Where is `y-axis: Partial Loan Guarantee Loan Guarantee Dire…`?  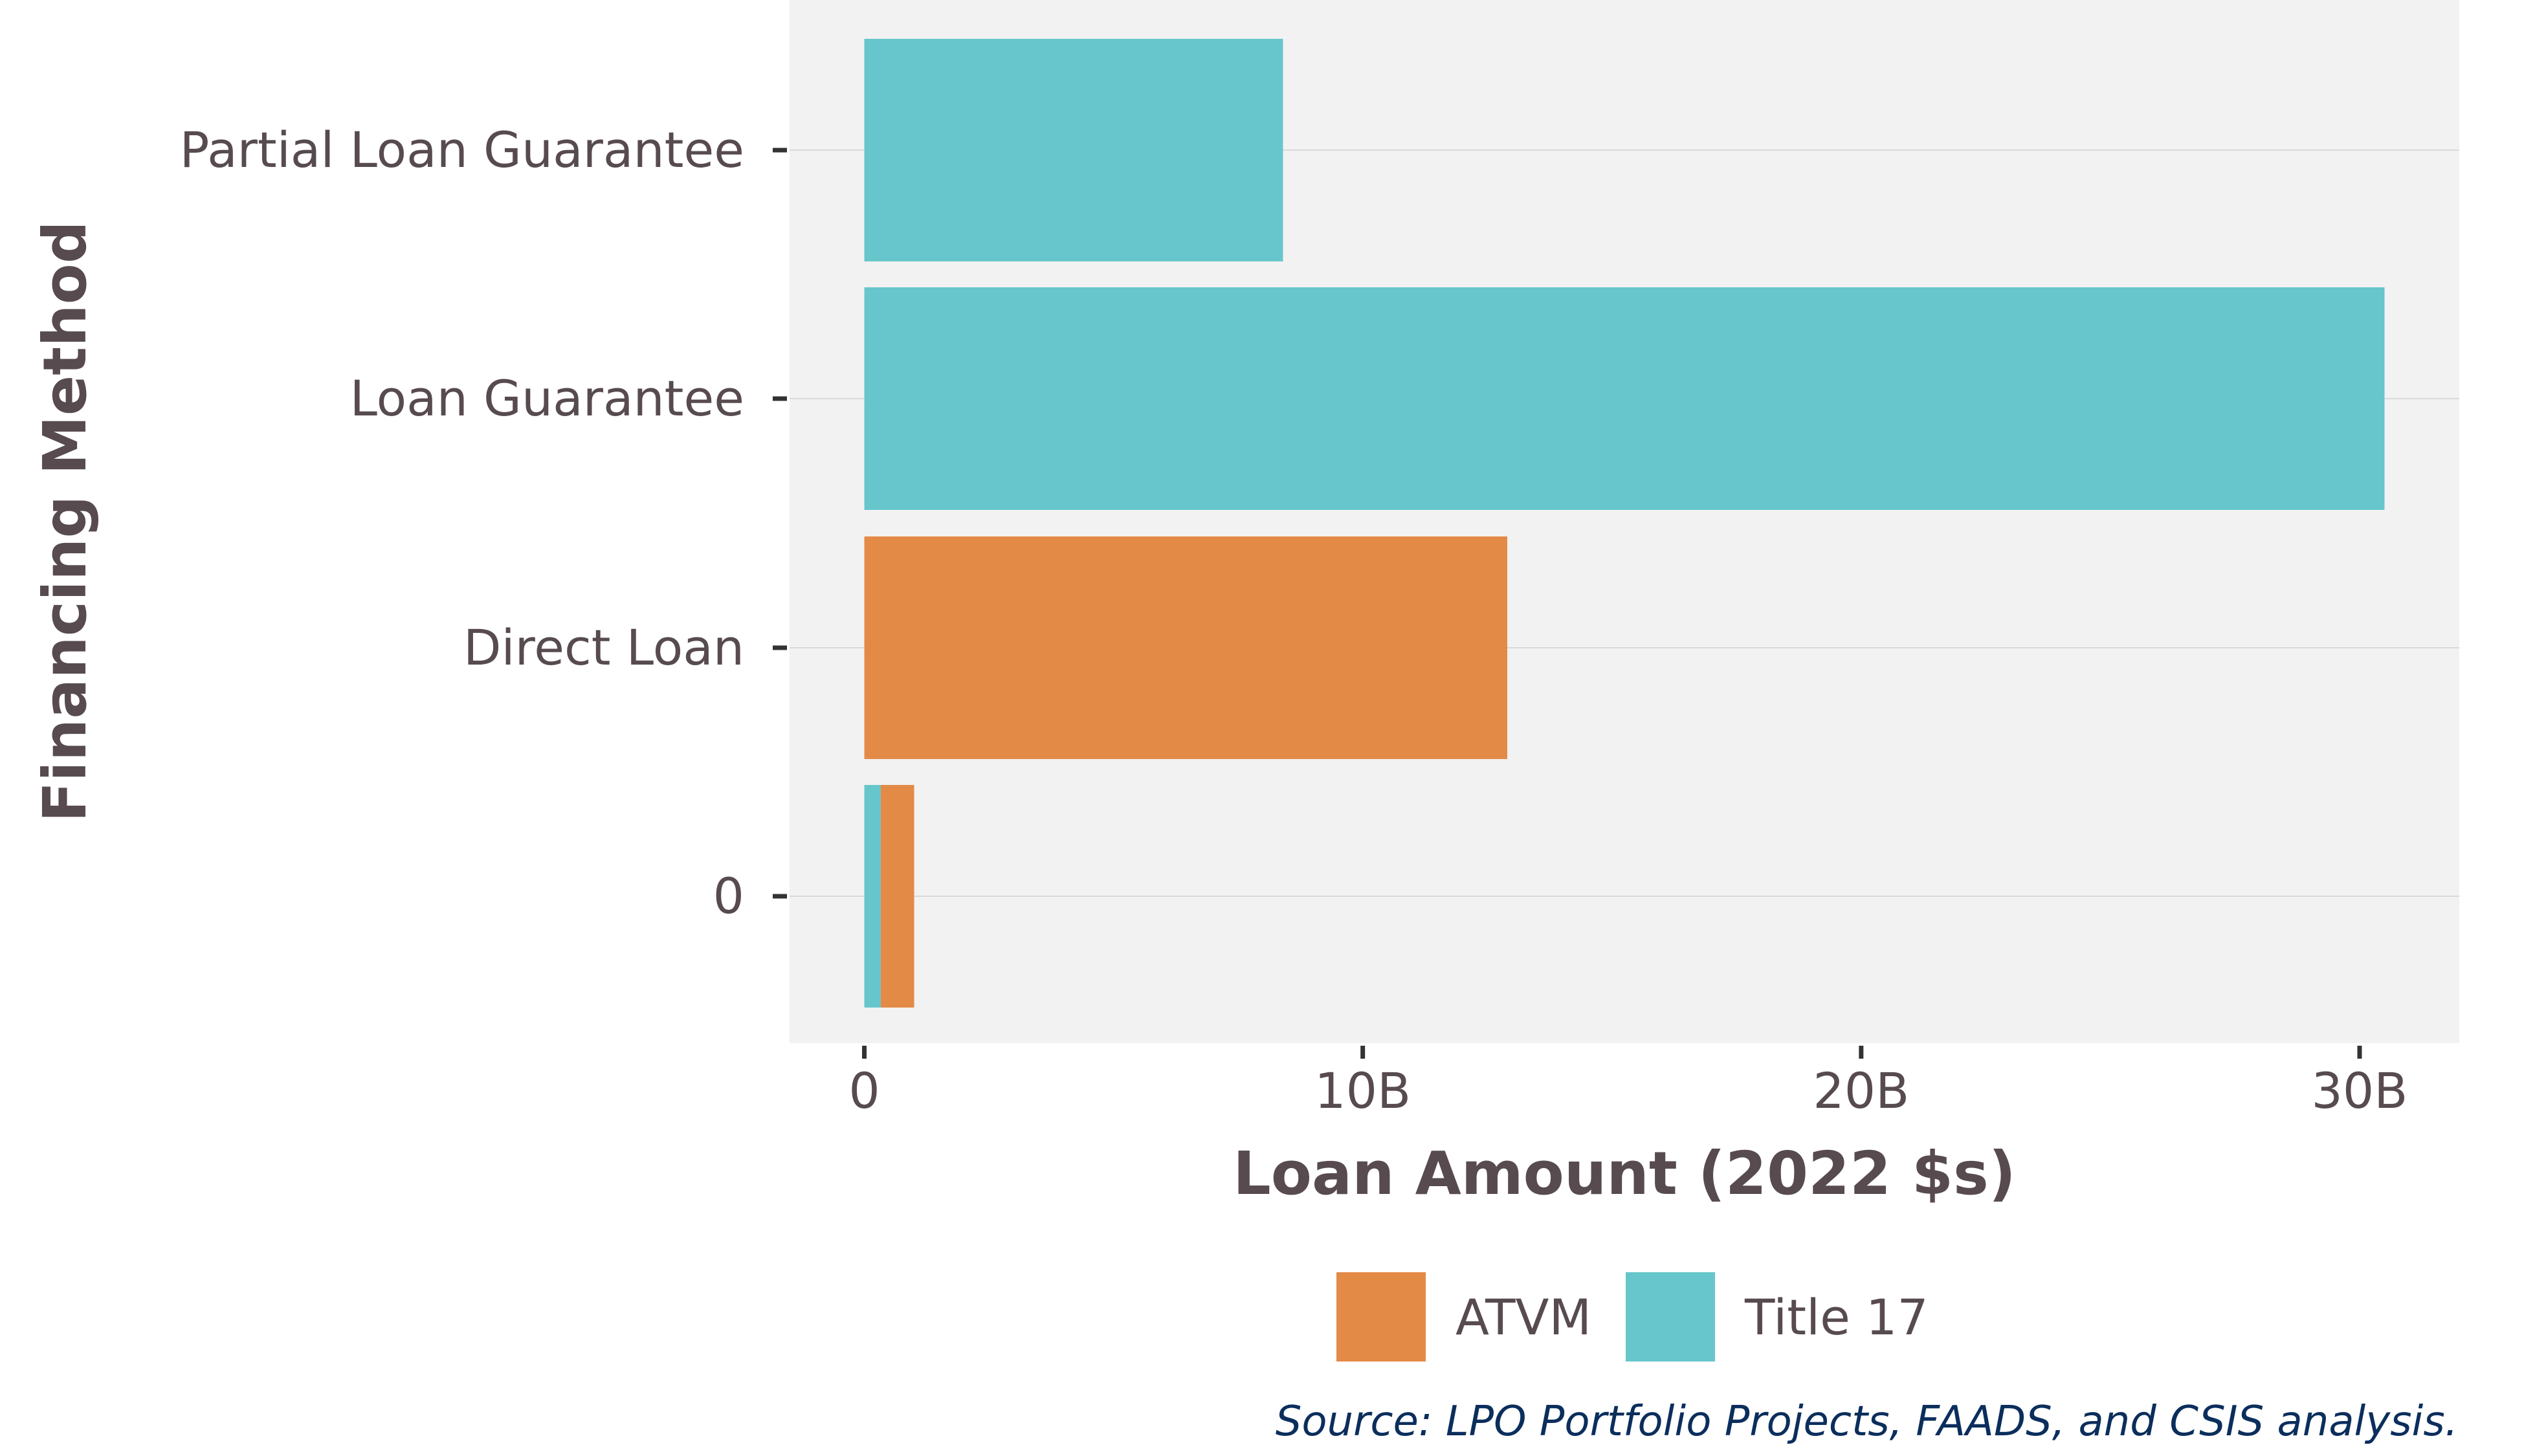
y-axis: Partial Loan Guarantee Loan Guarantee Dire… is located at coordinates (483, 523).